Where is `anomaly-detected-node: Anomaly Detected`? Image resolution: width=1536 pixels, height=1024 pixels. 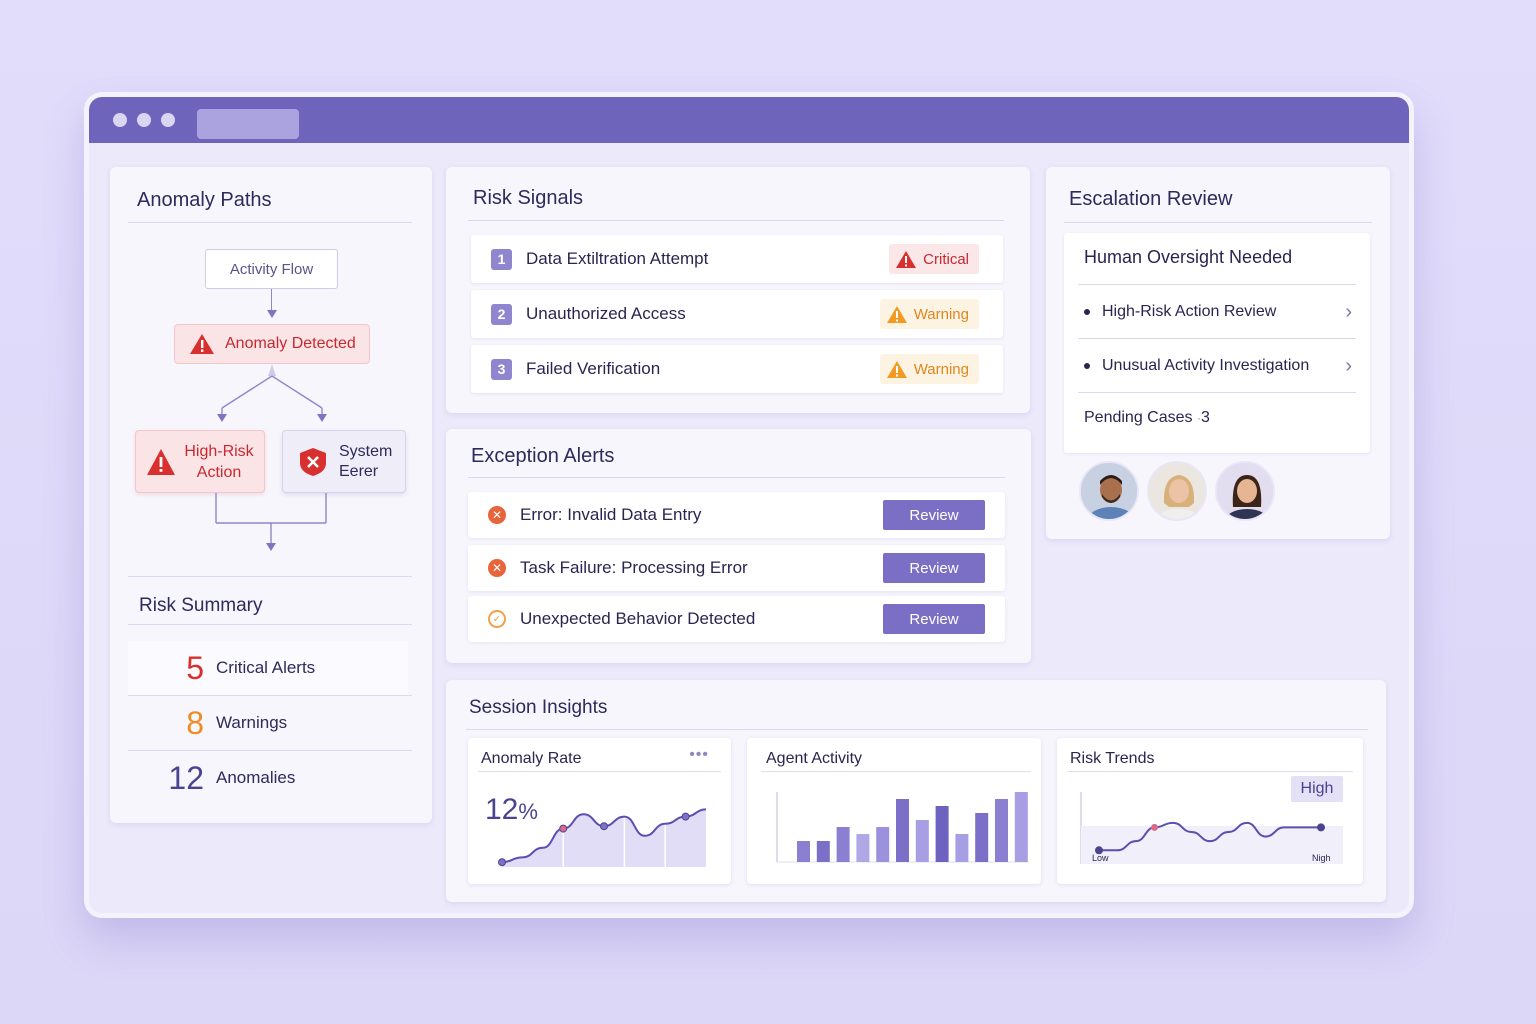
anomaly-detected-node: Anomaly Detected is located at coordinates (272, 344).